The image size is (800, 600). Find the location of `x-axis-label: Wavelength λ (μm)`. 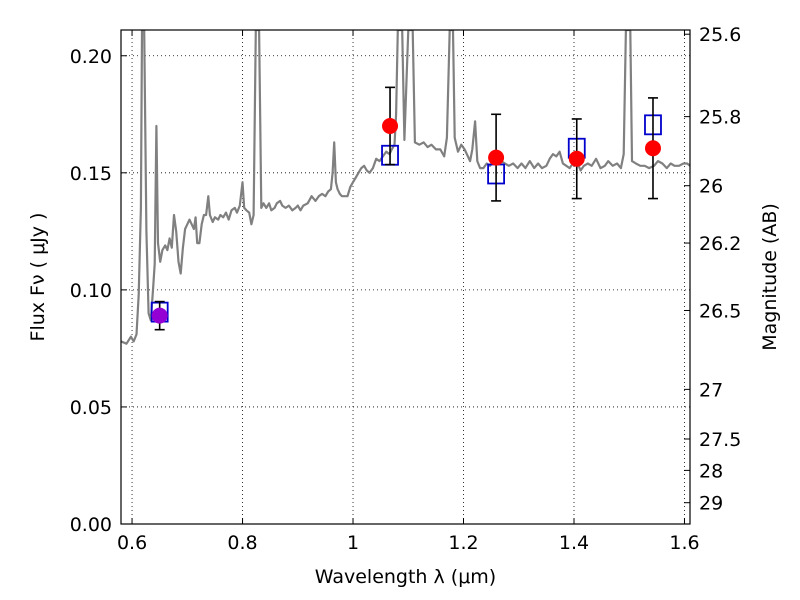

x-axis-label: Wavelength λ (μm) is located at coordinates (405, 577).